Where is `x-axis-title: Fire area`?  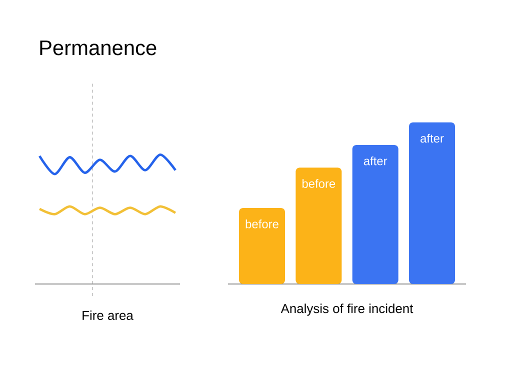
x-axis-title: Fire area is located at coordinates (108, 315).